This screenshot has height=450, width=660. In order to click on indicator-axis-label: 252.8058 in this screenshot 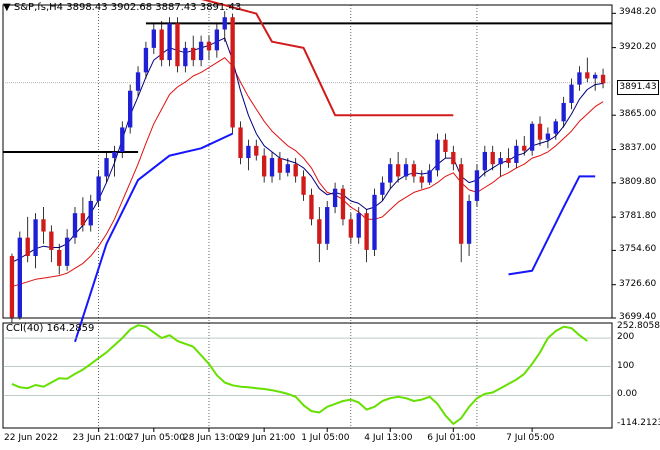, I will do `click(638, 326)`.